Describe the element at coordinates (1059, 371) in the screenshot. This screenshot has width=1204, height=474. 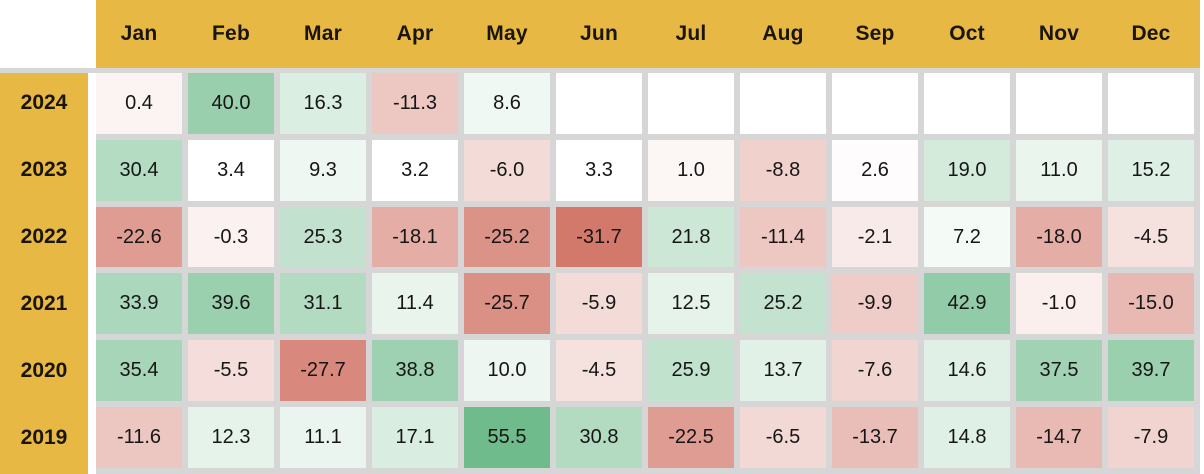
I see `heatmap-cell: 37.5` at that location.